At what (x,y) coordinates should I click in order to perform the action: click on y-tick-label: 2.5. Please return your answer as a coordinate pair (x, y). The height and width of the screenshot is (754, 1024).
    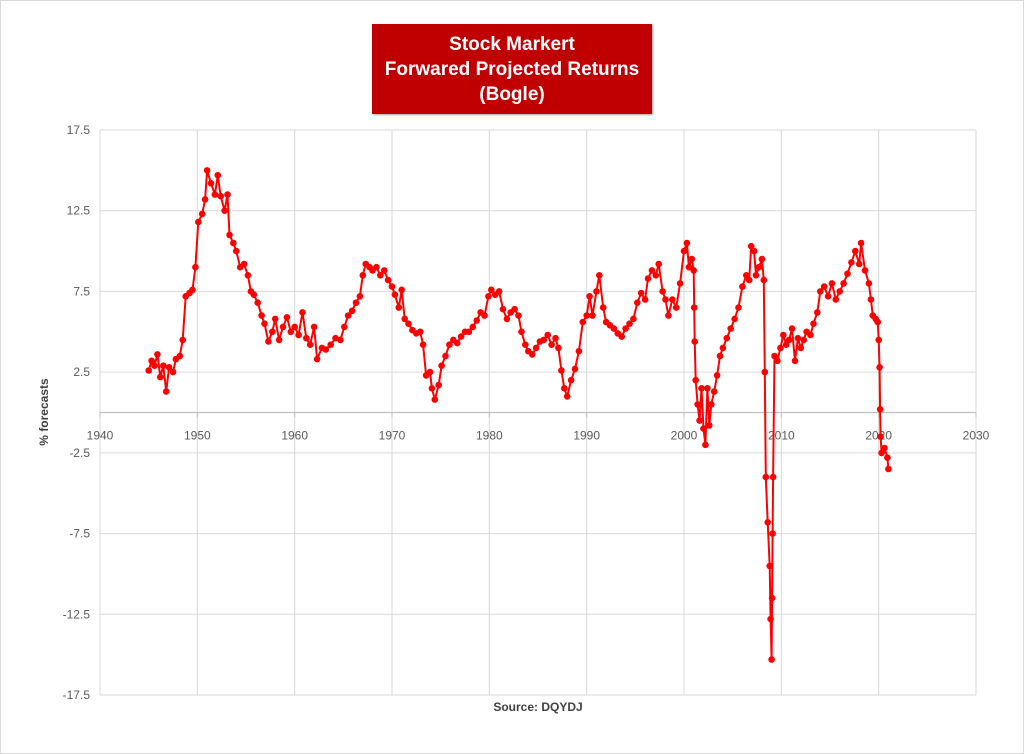
    Looking at the image, I should click on (81, 372).